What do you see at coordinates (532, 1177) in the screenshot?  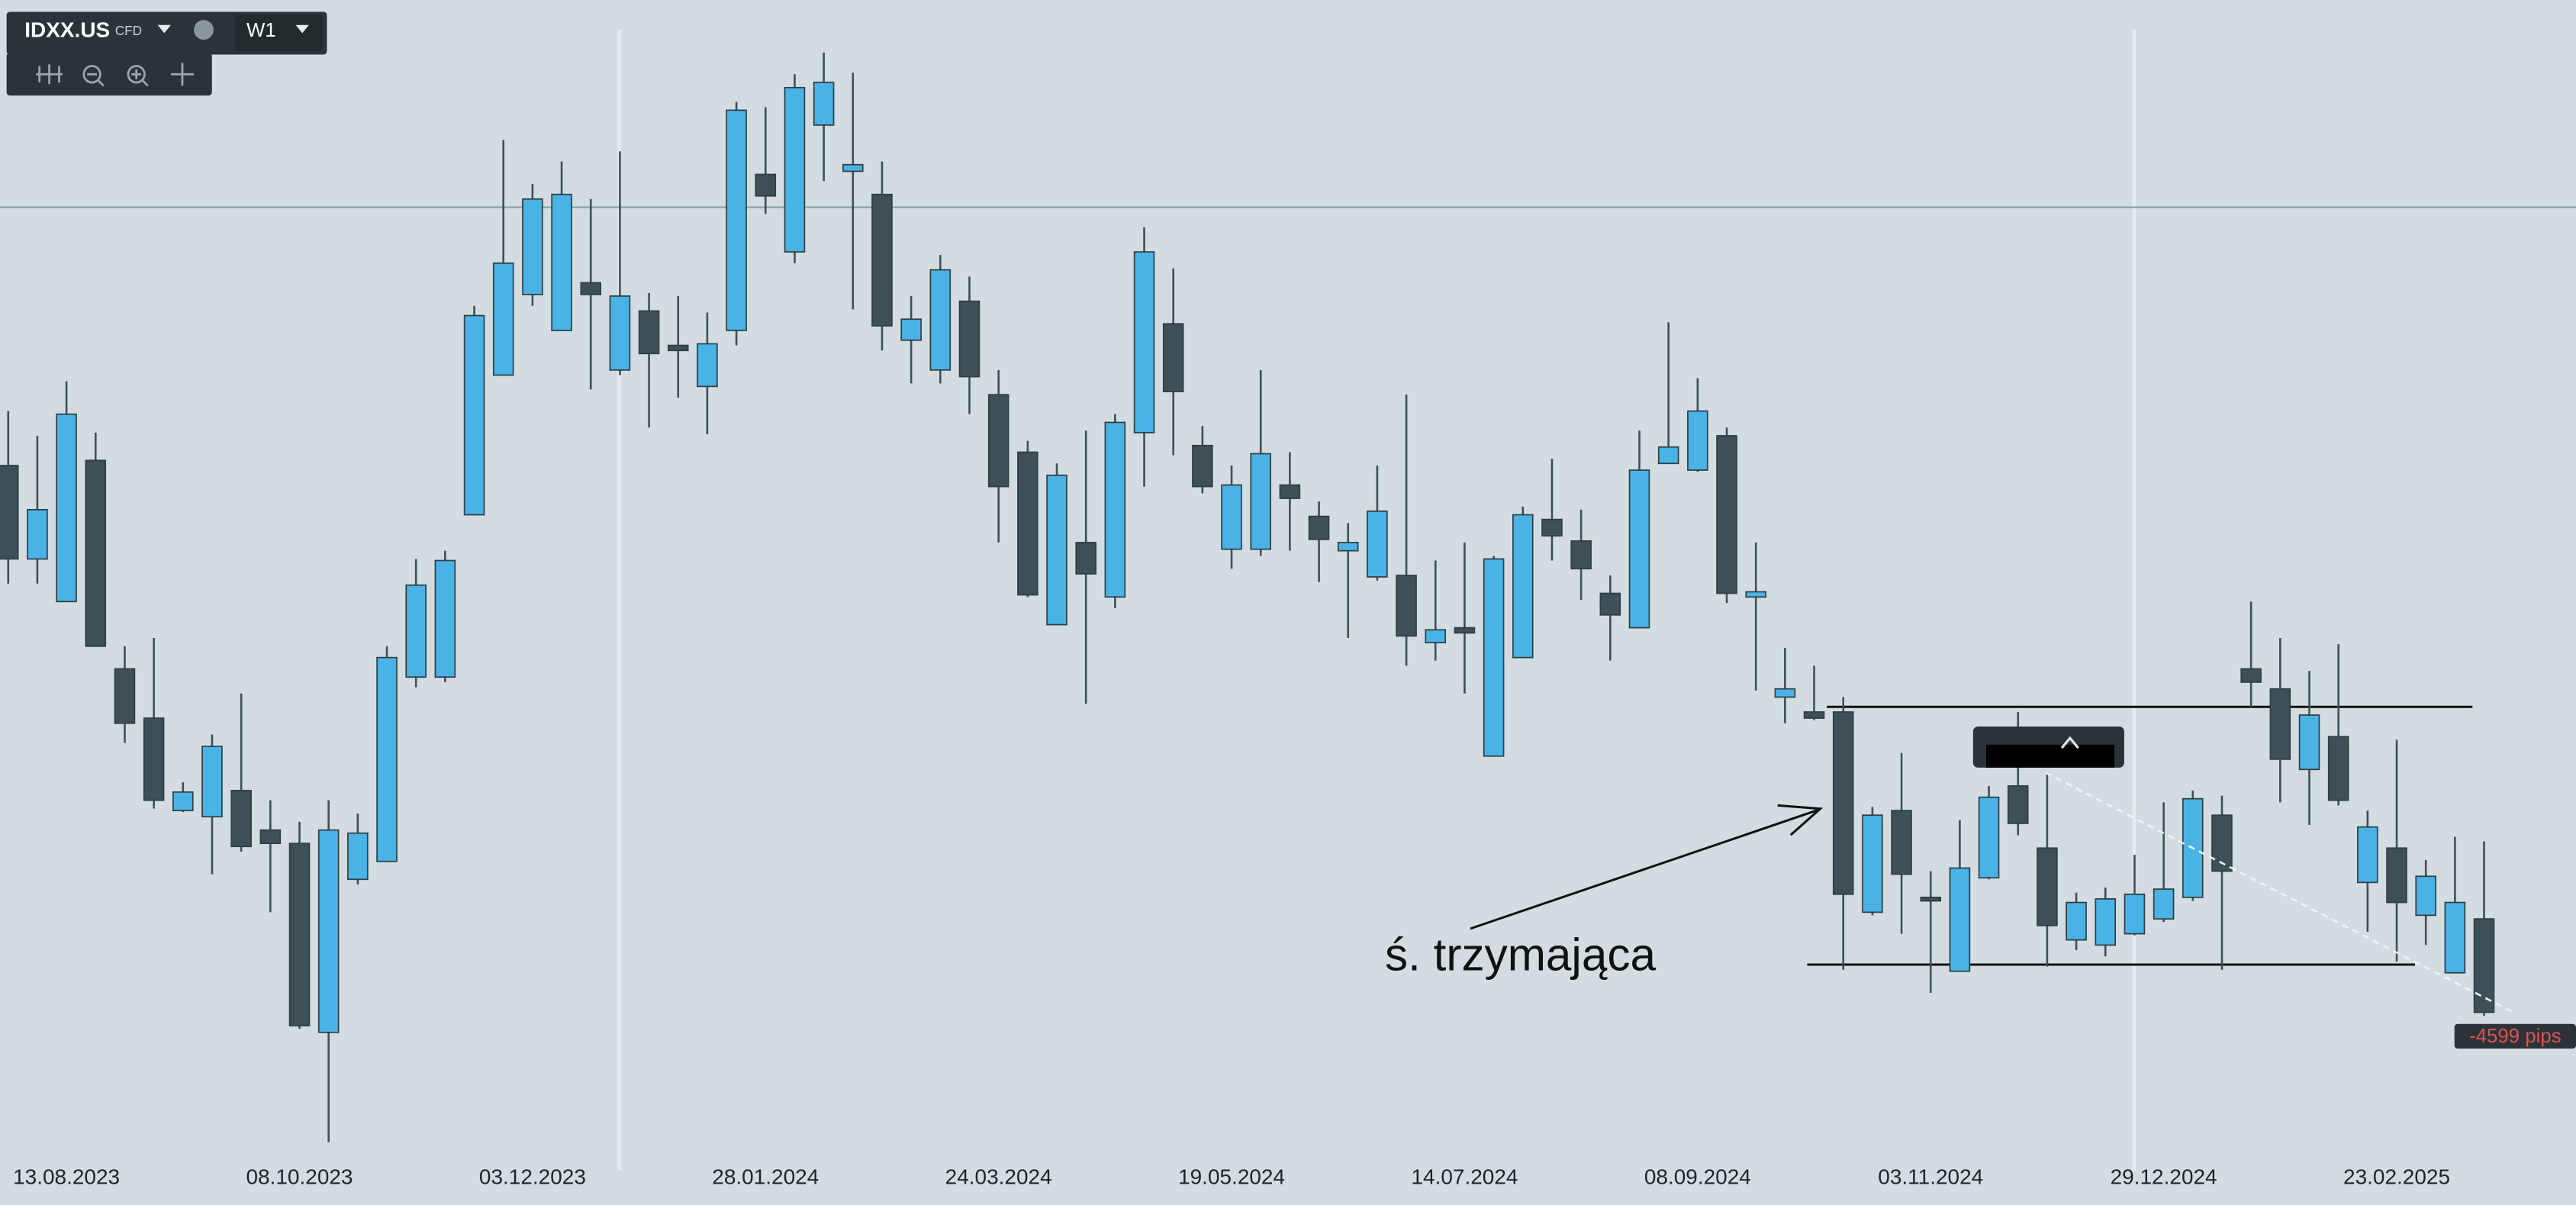 I see `x-tick-label: 03.12.2023` at bounding box center [532, 1177].